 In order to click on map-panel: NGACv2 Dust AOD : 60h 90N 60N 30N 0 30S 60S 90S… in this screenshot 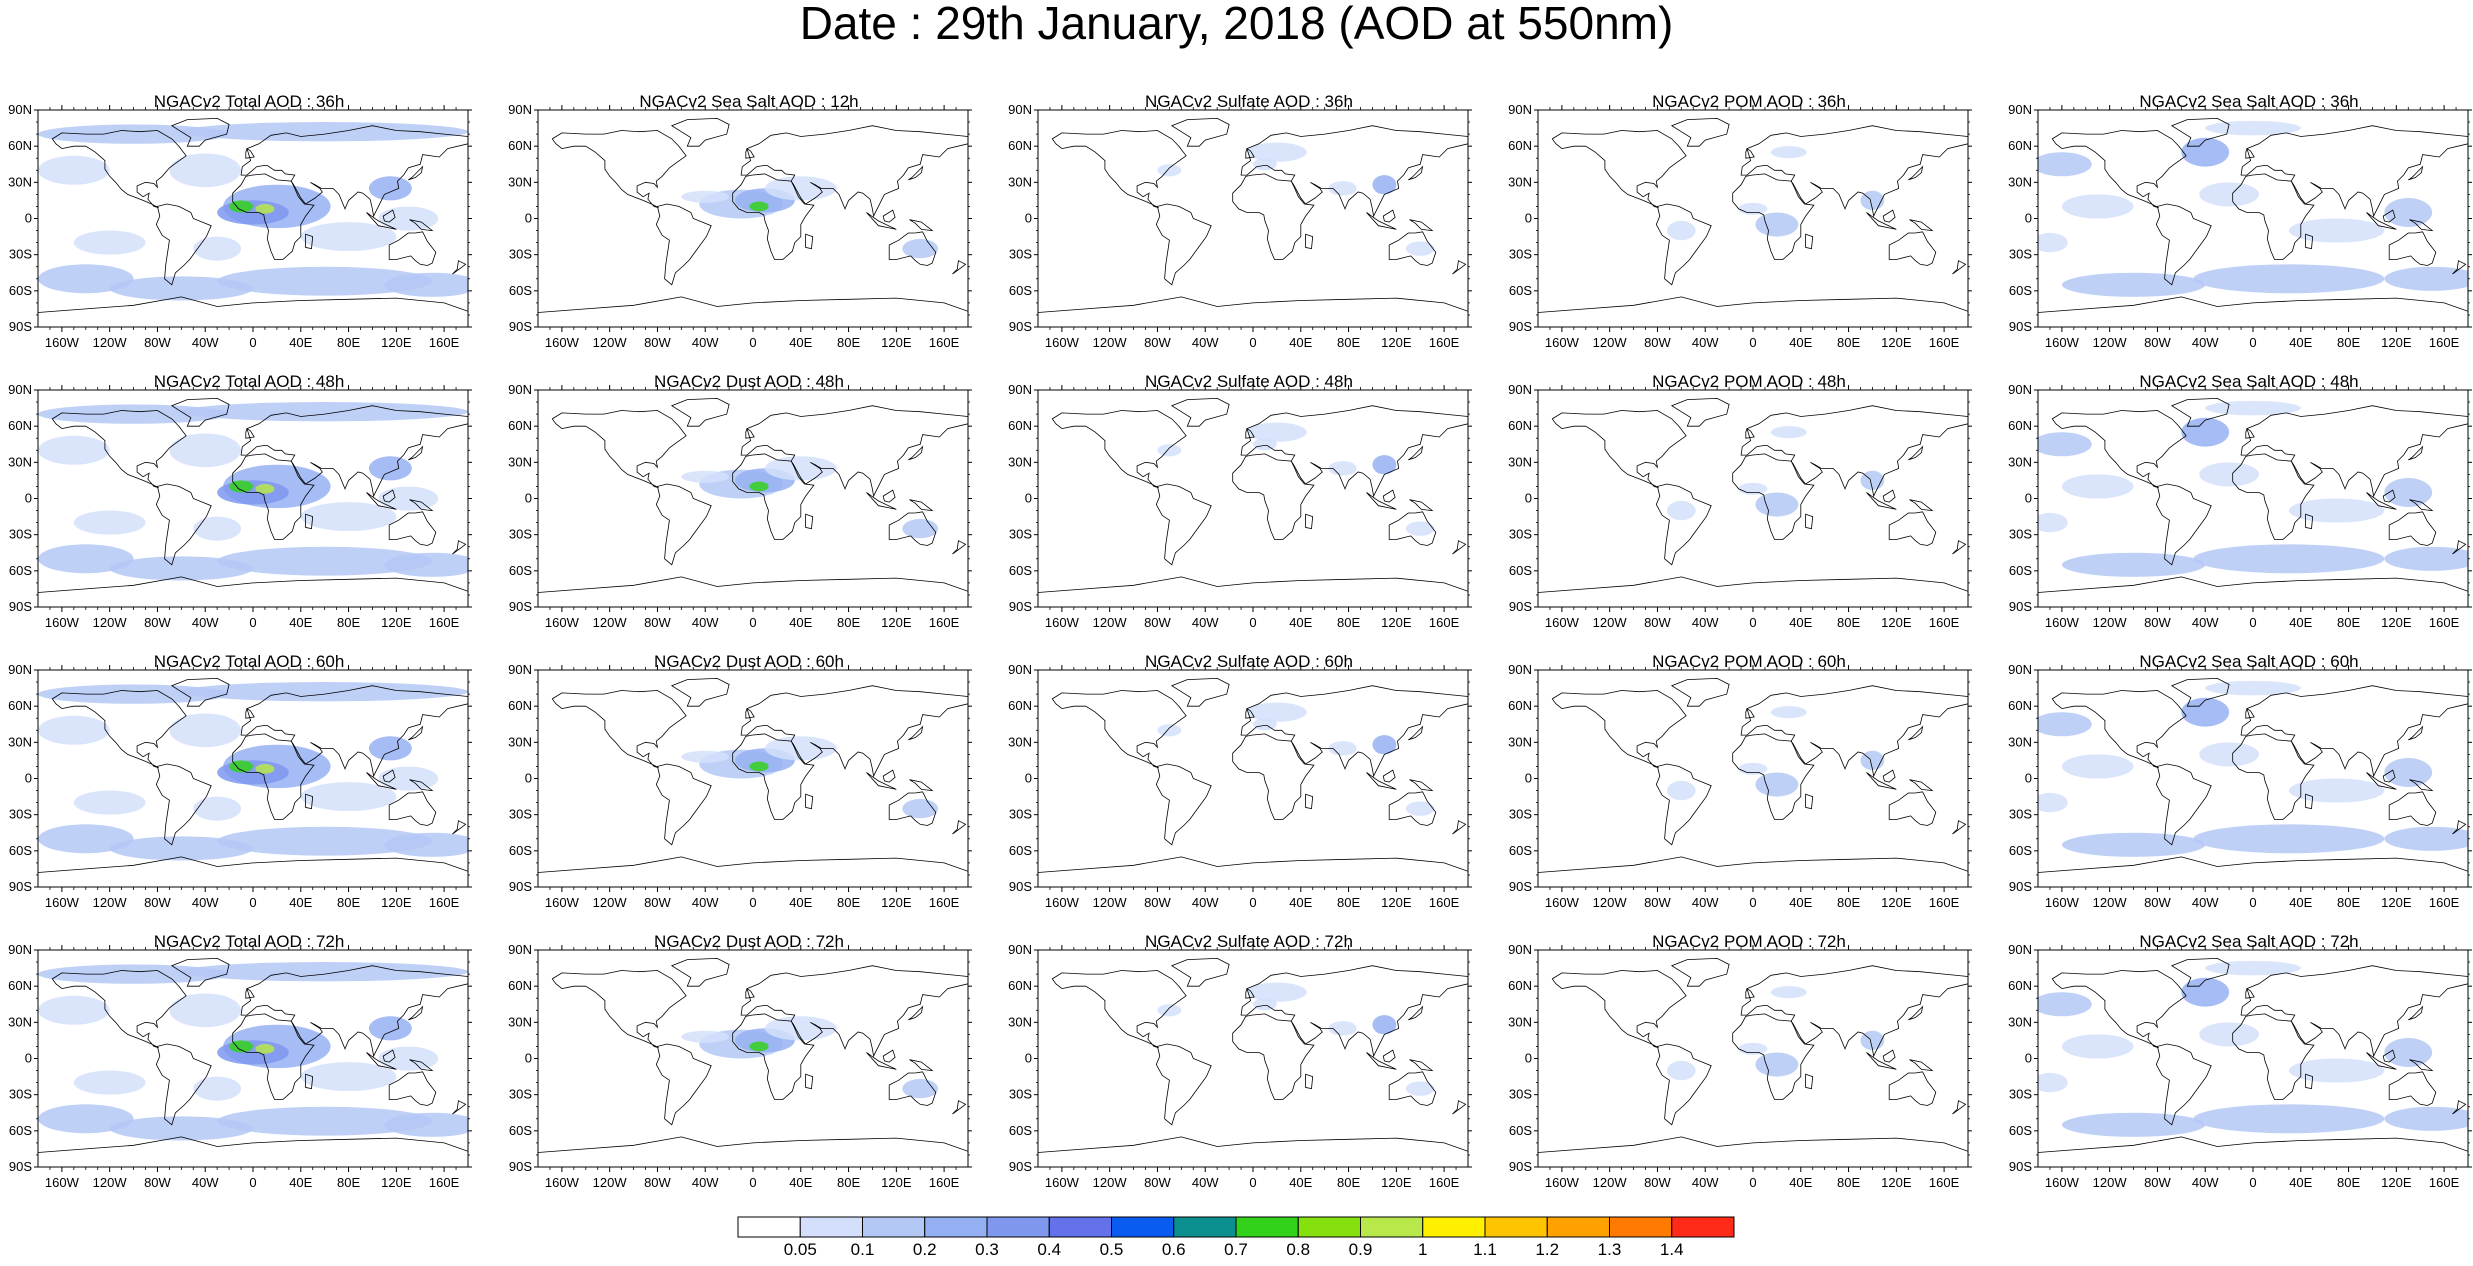, I will do `click(750, 792)`.